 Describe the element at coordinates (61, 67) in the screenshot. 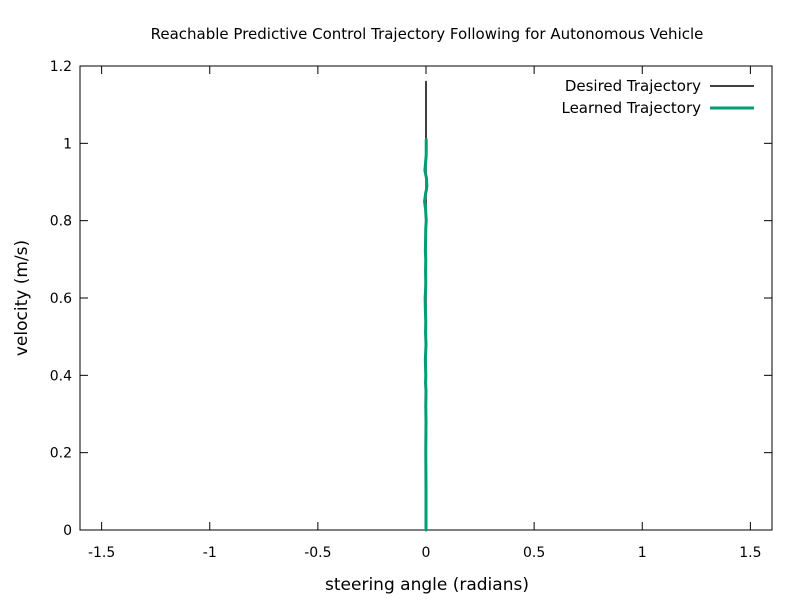

I see `y-tick-label: 1.2` at that location.